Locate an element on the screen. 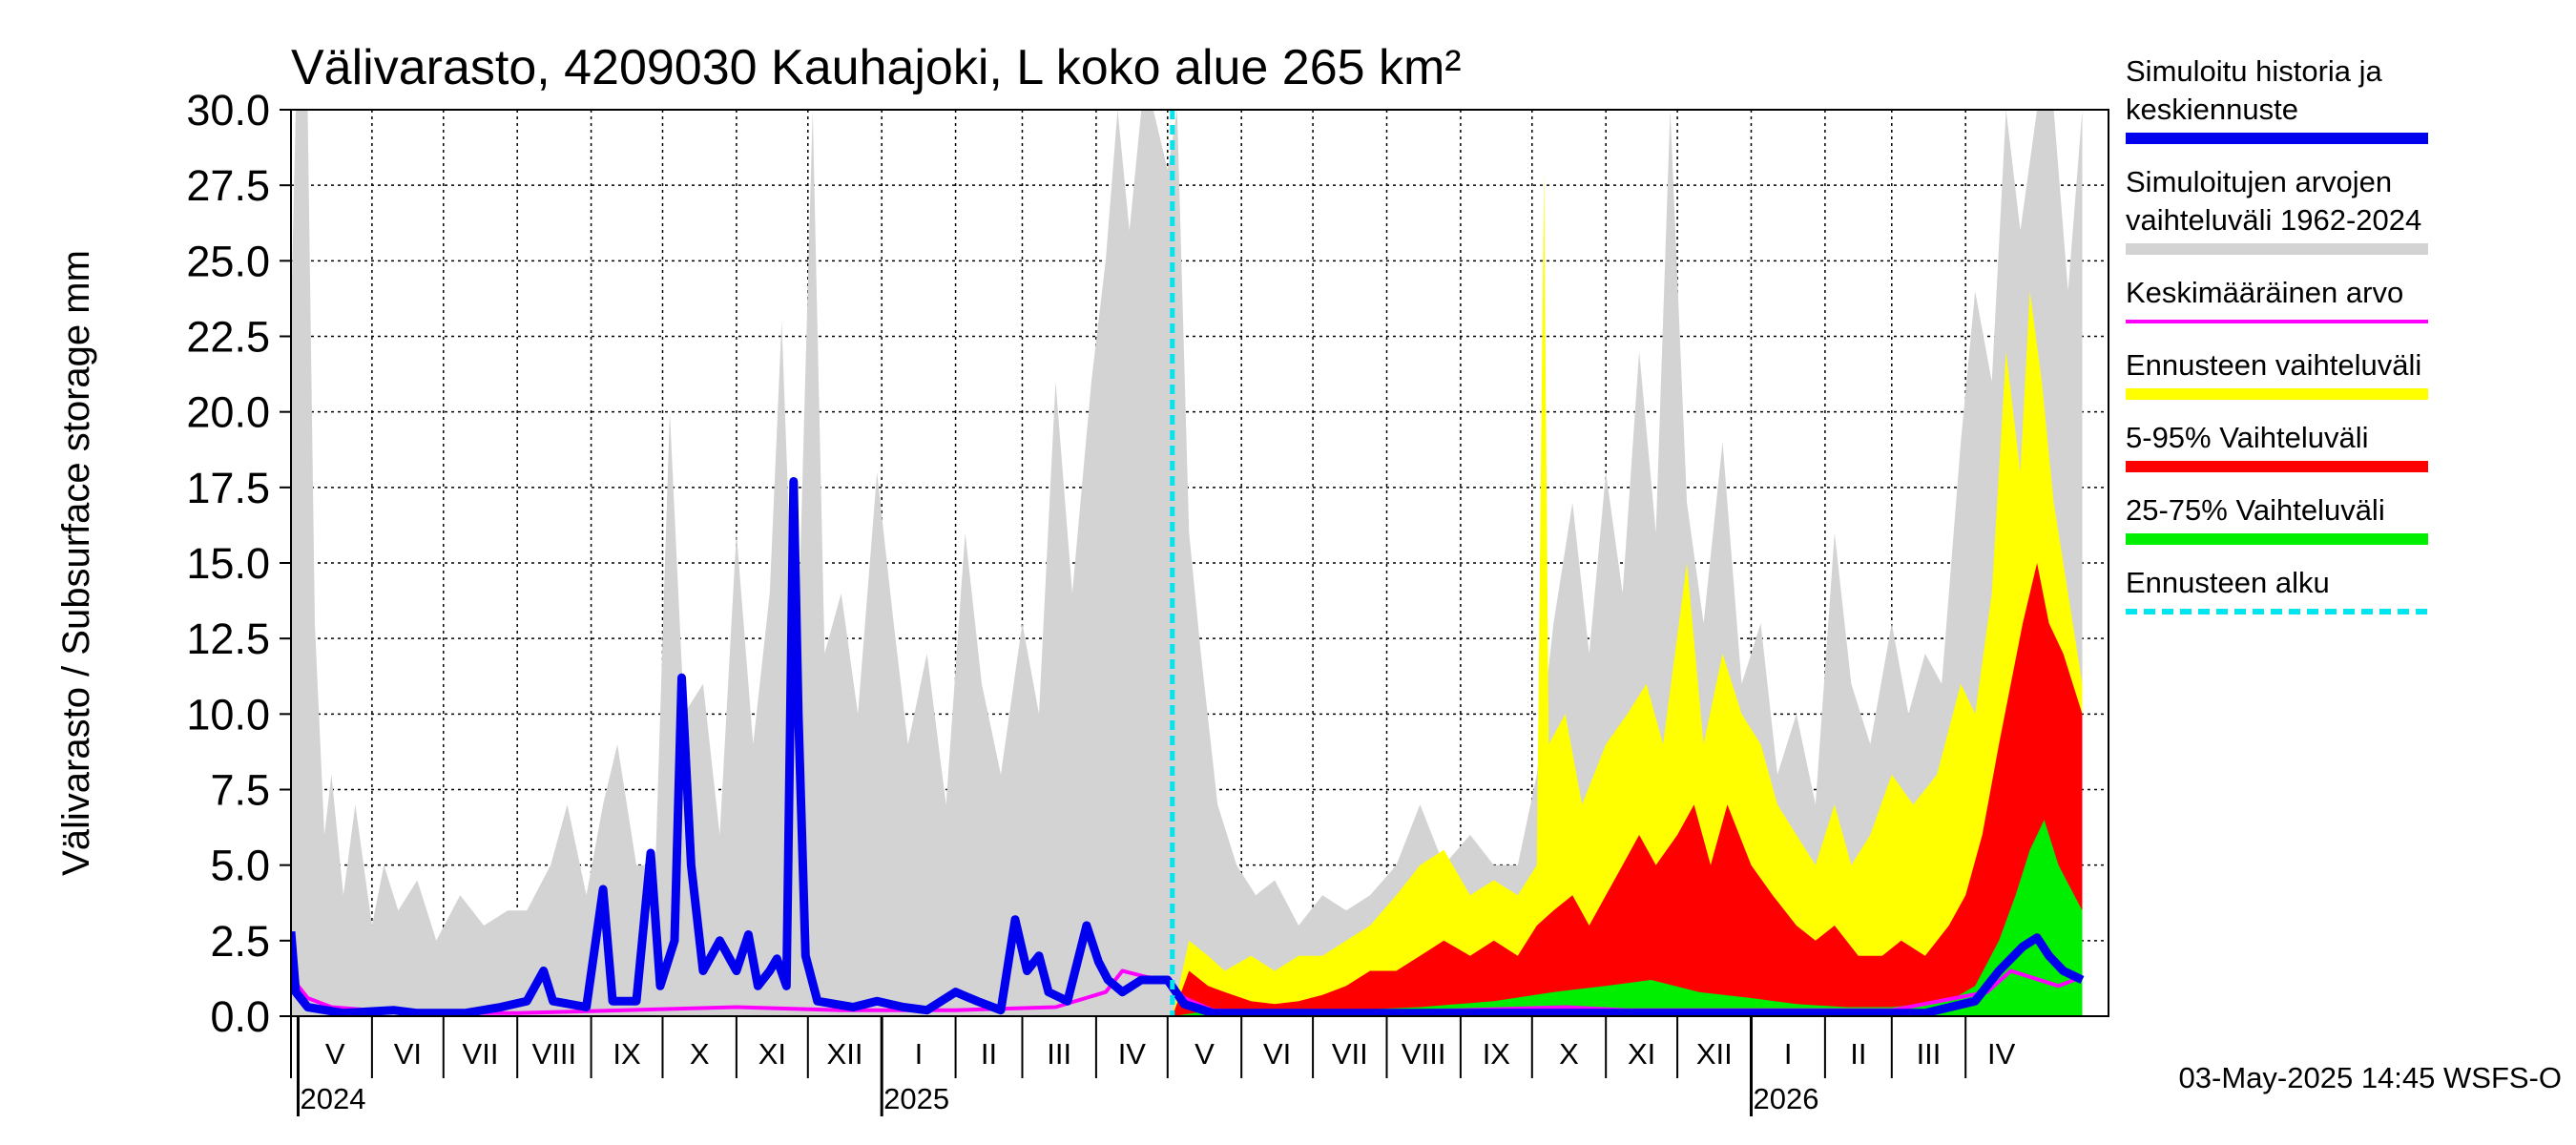 This screenshot has width=2576, height=1145. year-label: 2026 is located at coordinates (1785, 1099).